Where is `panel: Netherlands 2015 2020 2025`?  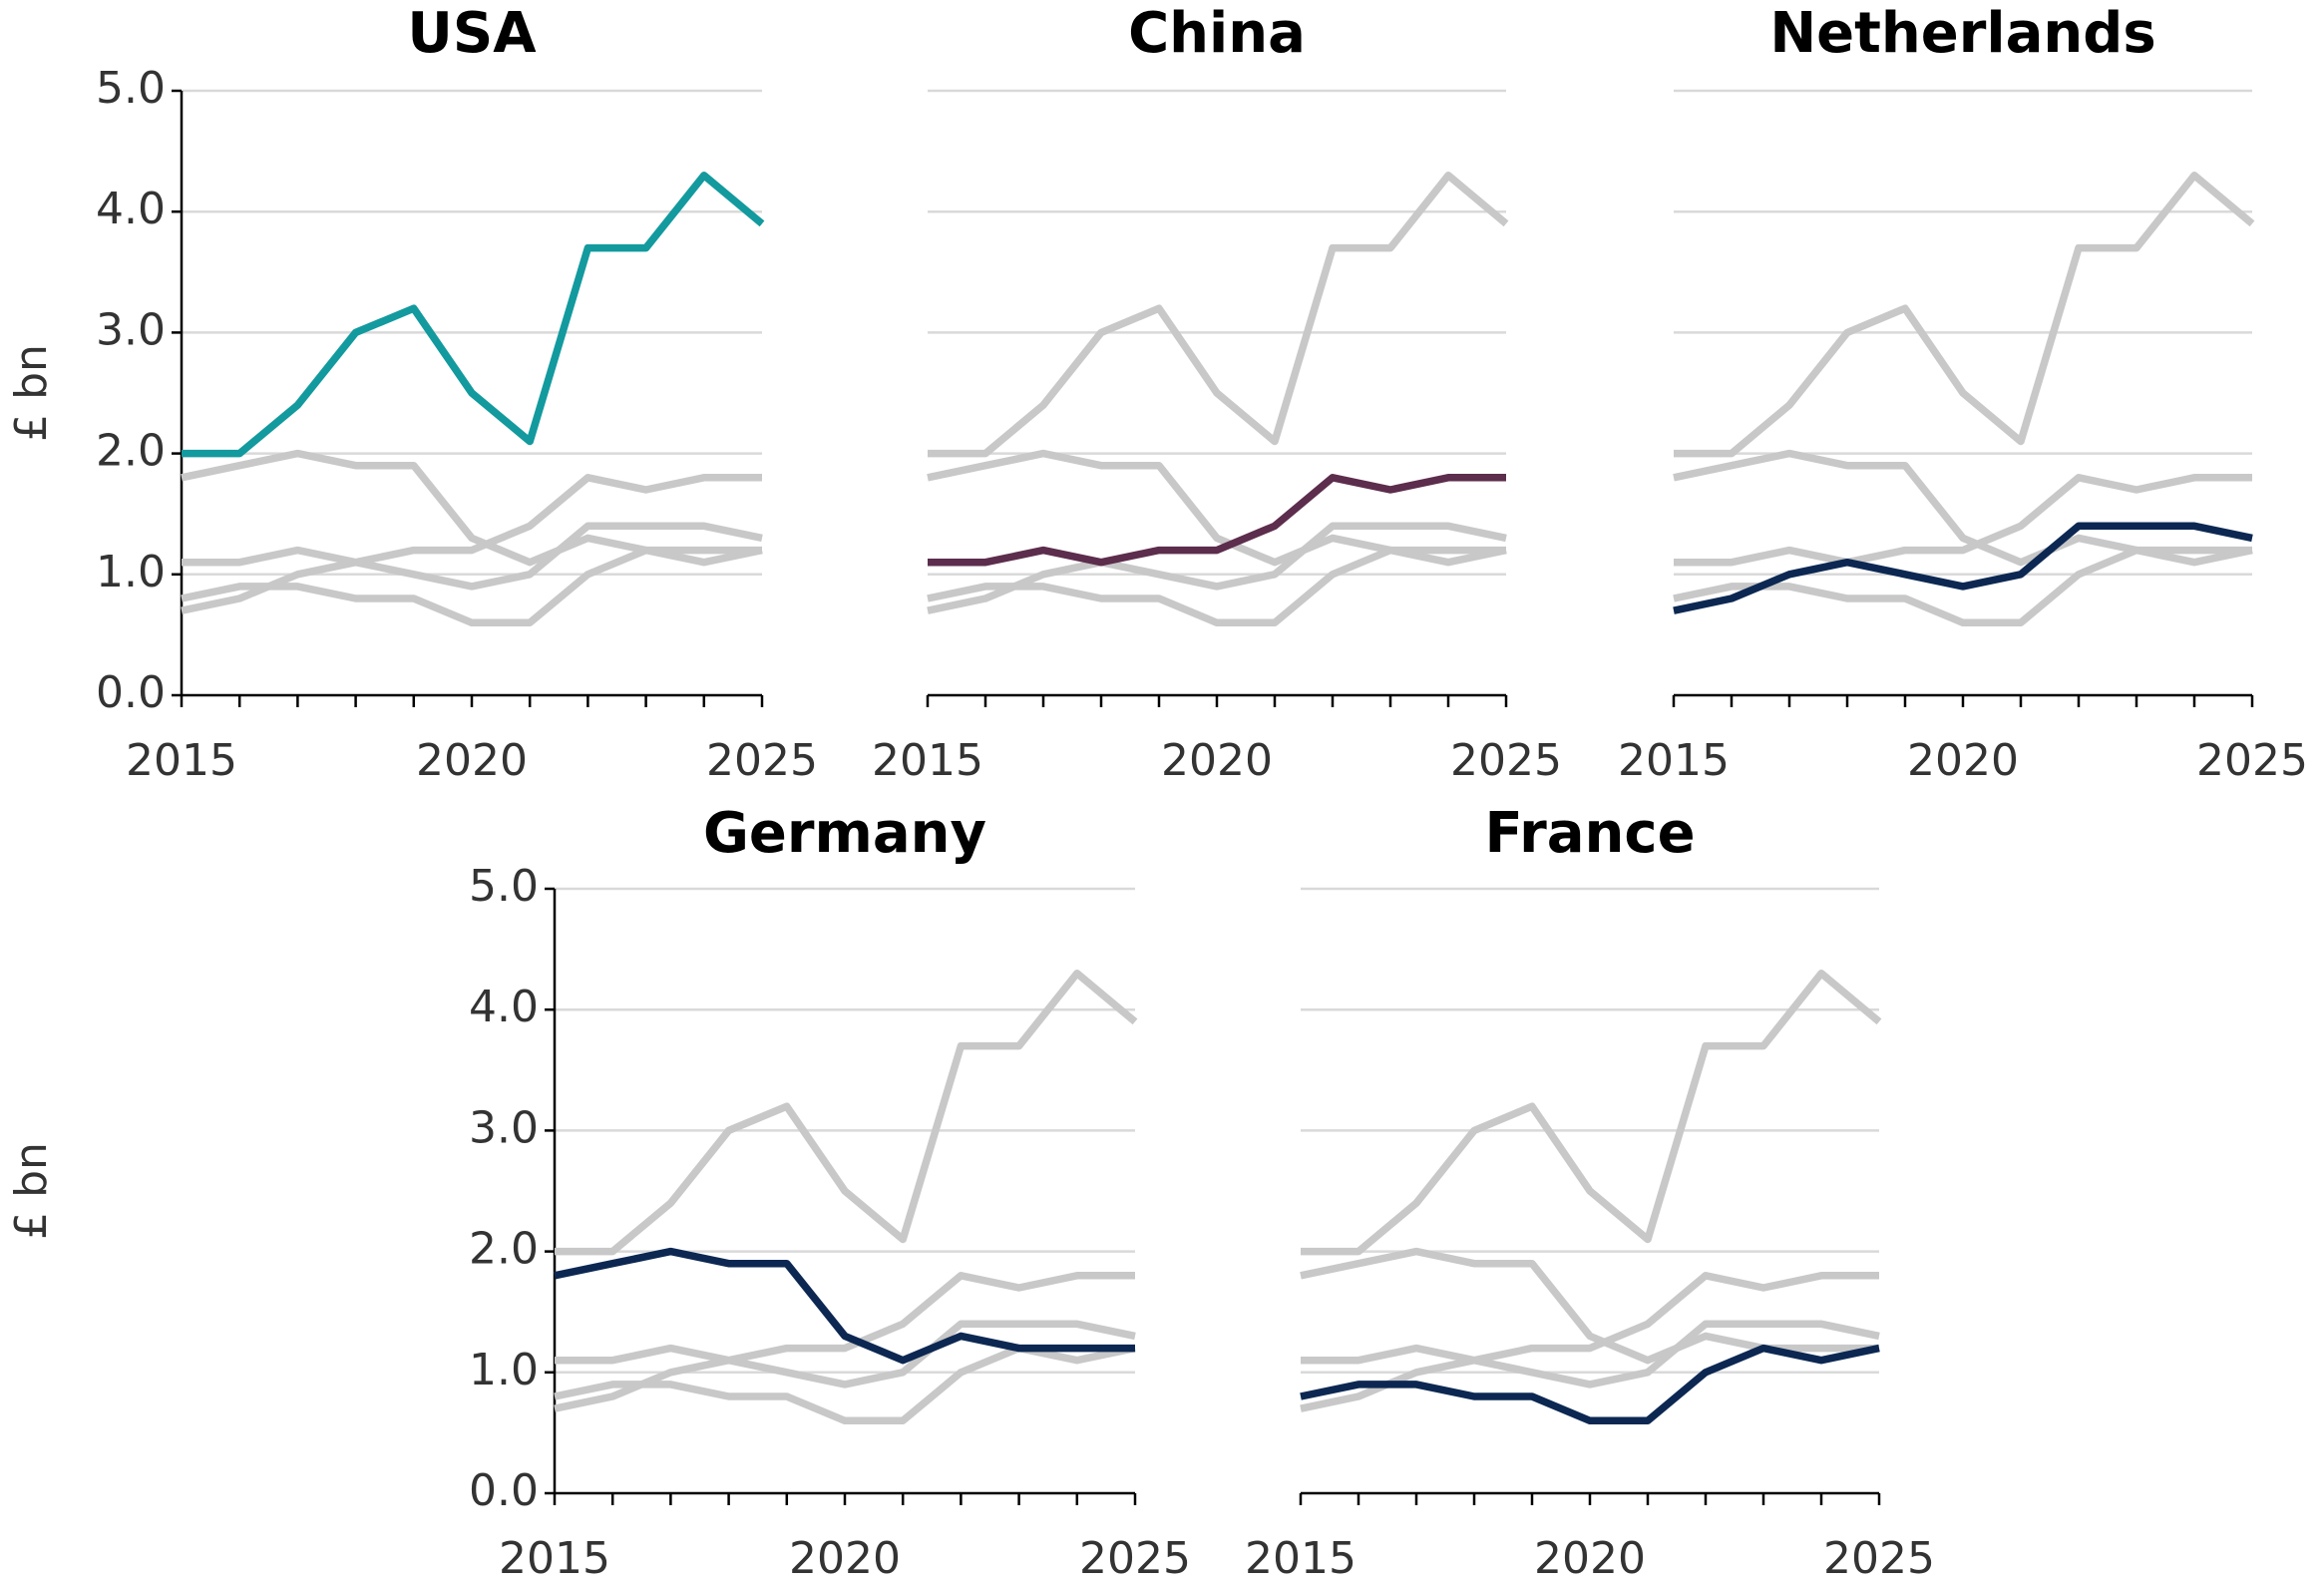
panel: Netherlands 2015 2020 2025 is located at coordinates (1963, 393).